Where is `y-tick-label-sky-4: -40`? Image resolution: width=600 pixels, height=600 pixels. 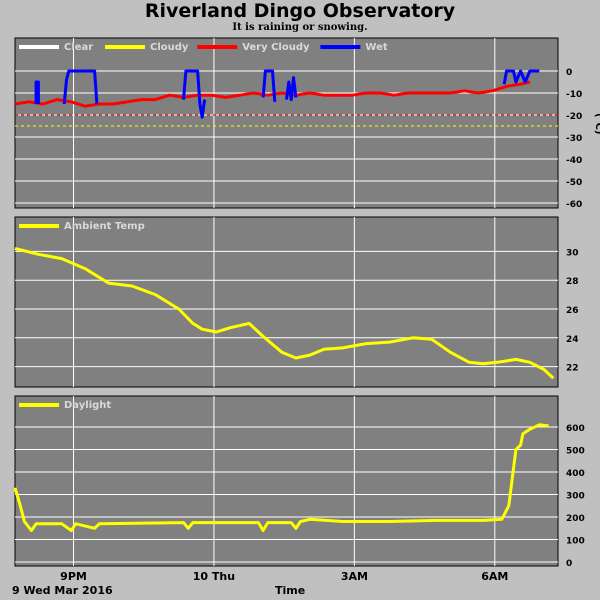
y-tick-label-sky-4: -40 is located at coordinates (574, 161).